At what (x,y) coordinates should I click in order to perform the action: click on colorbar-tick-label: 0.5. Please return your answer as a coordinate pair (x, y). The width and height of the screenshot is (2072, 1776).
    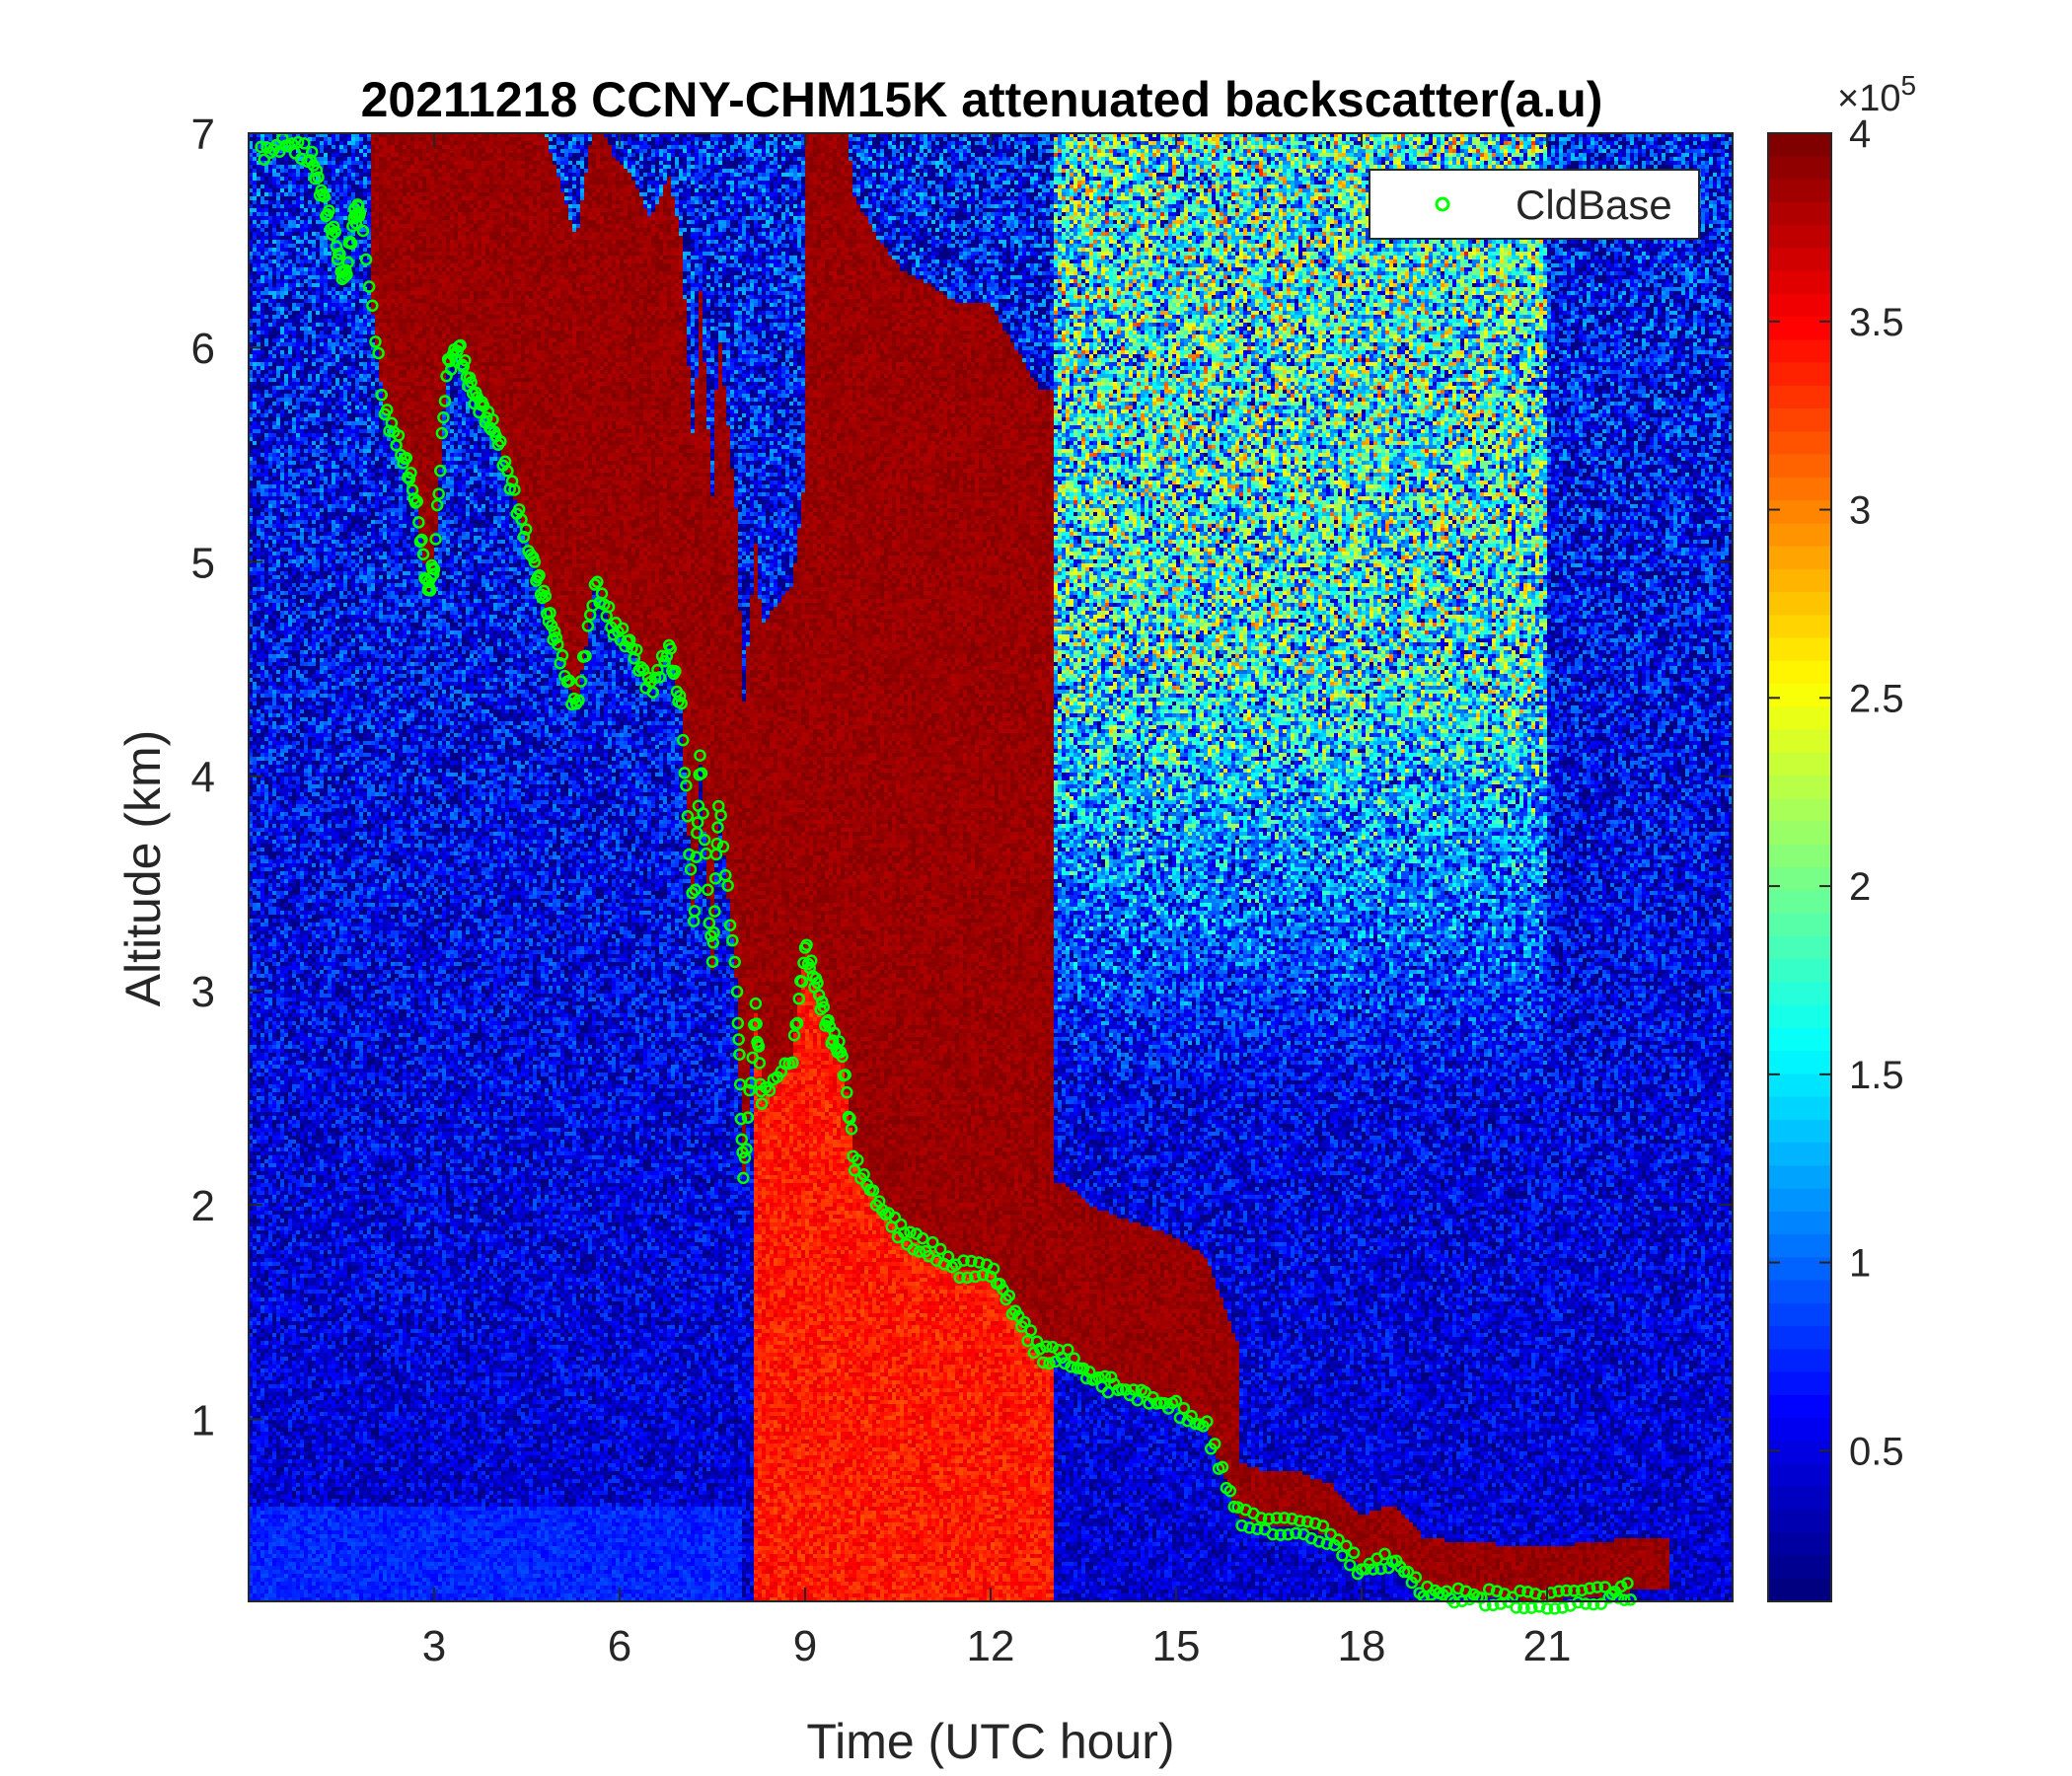
    Looking at the image, I should click on (1877, 1452).